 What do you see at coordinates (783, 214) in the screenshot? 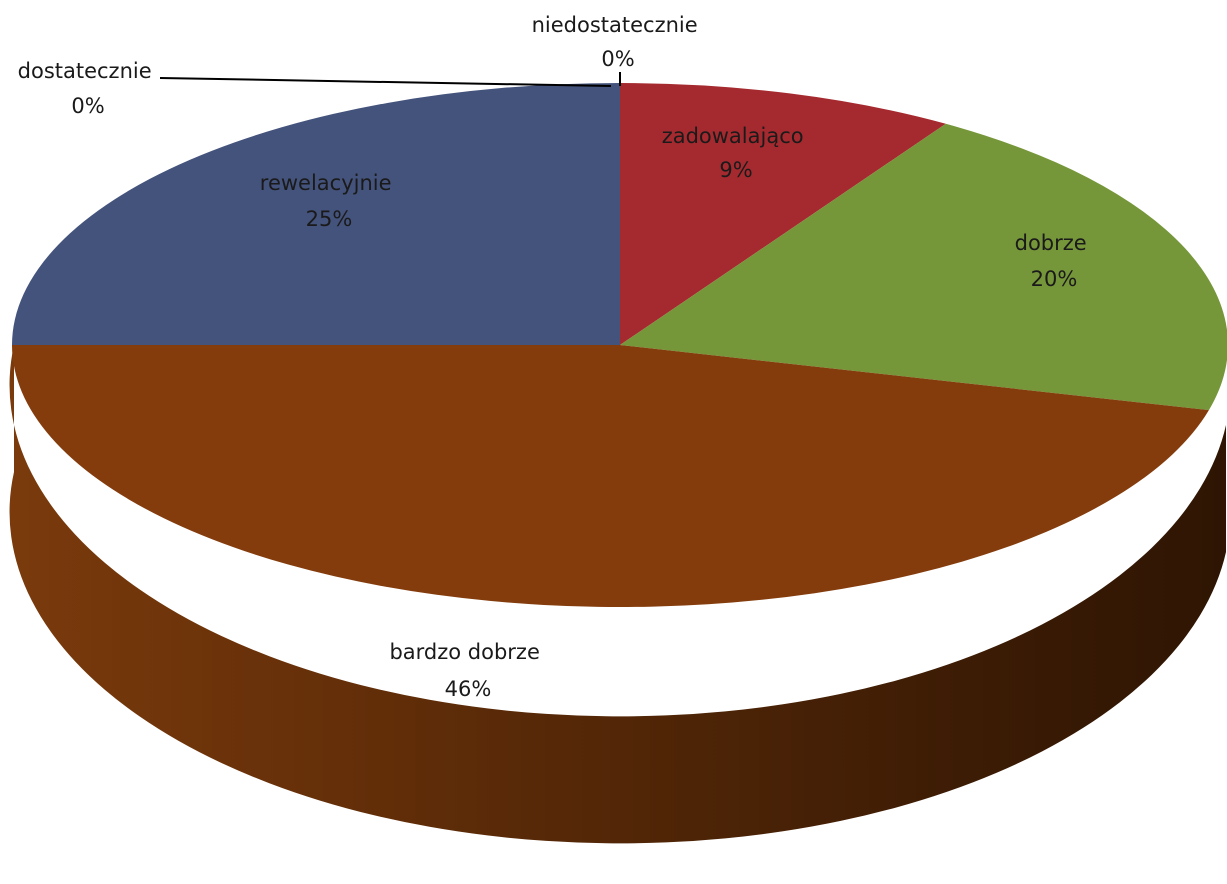
I see `pie-slice-zadowalajaco` at bounding box center [783, 214].